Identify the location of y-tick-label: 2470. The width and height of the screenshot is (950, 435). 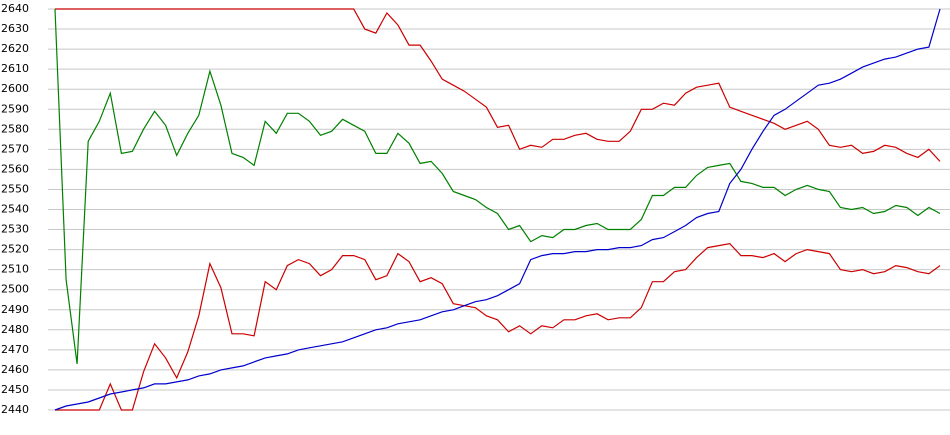
(15, 349).